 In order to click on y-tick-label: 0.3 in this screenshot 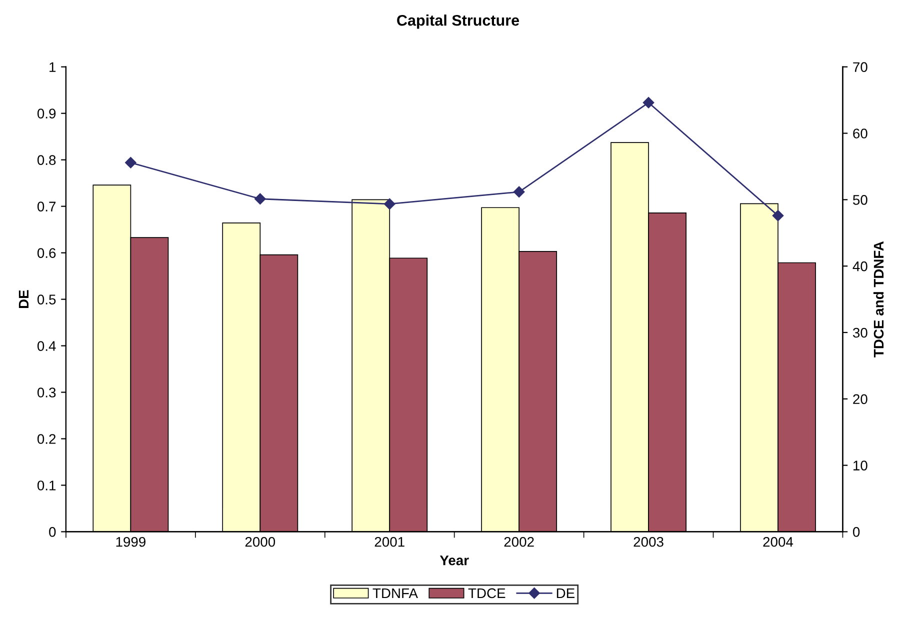, I will do `click(46, 393)`.